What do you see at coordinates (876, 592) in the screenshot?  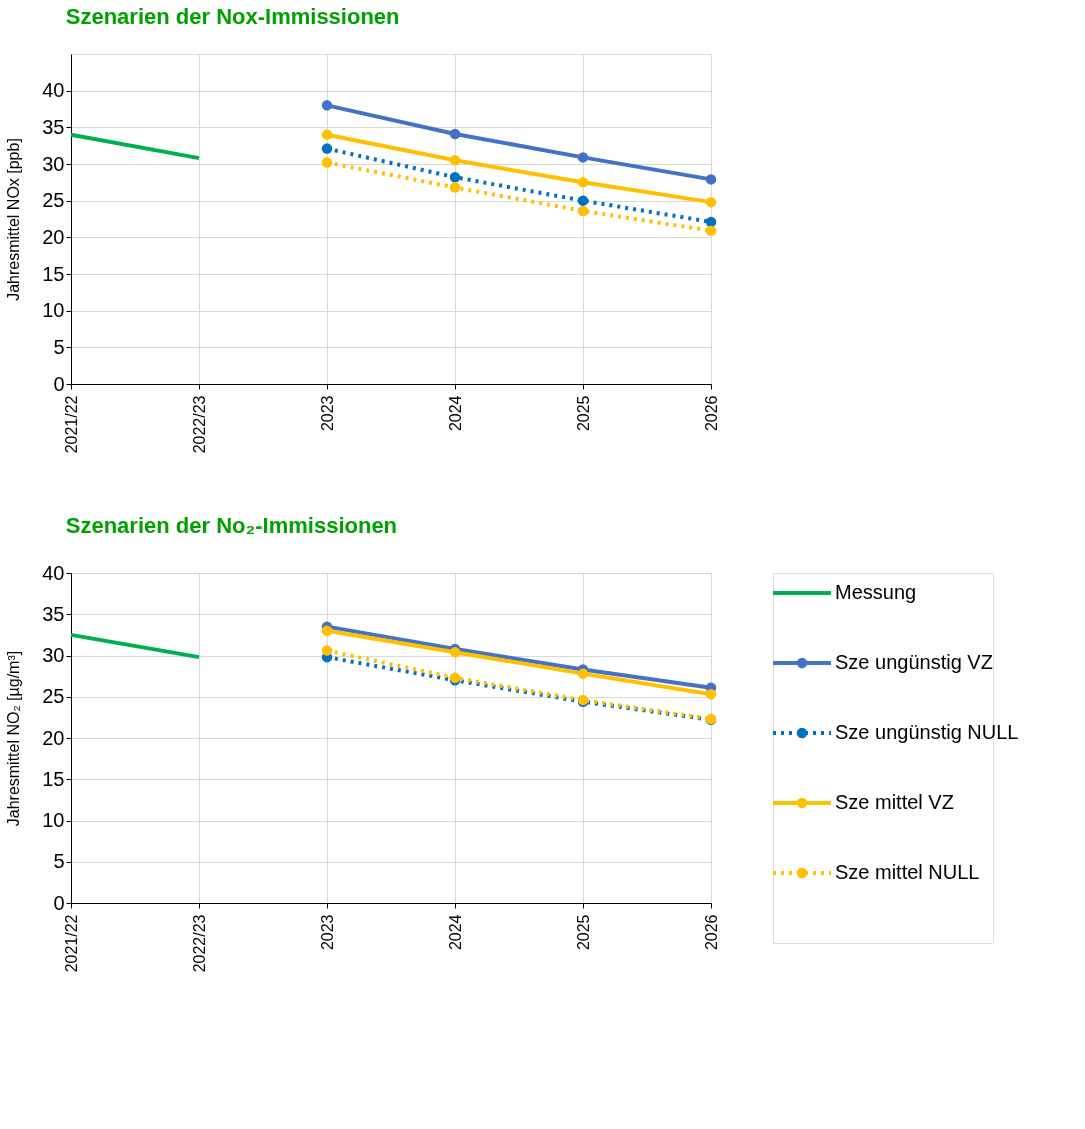 I see `legend-label: Messung` at bounding box center [876, 592].